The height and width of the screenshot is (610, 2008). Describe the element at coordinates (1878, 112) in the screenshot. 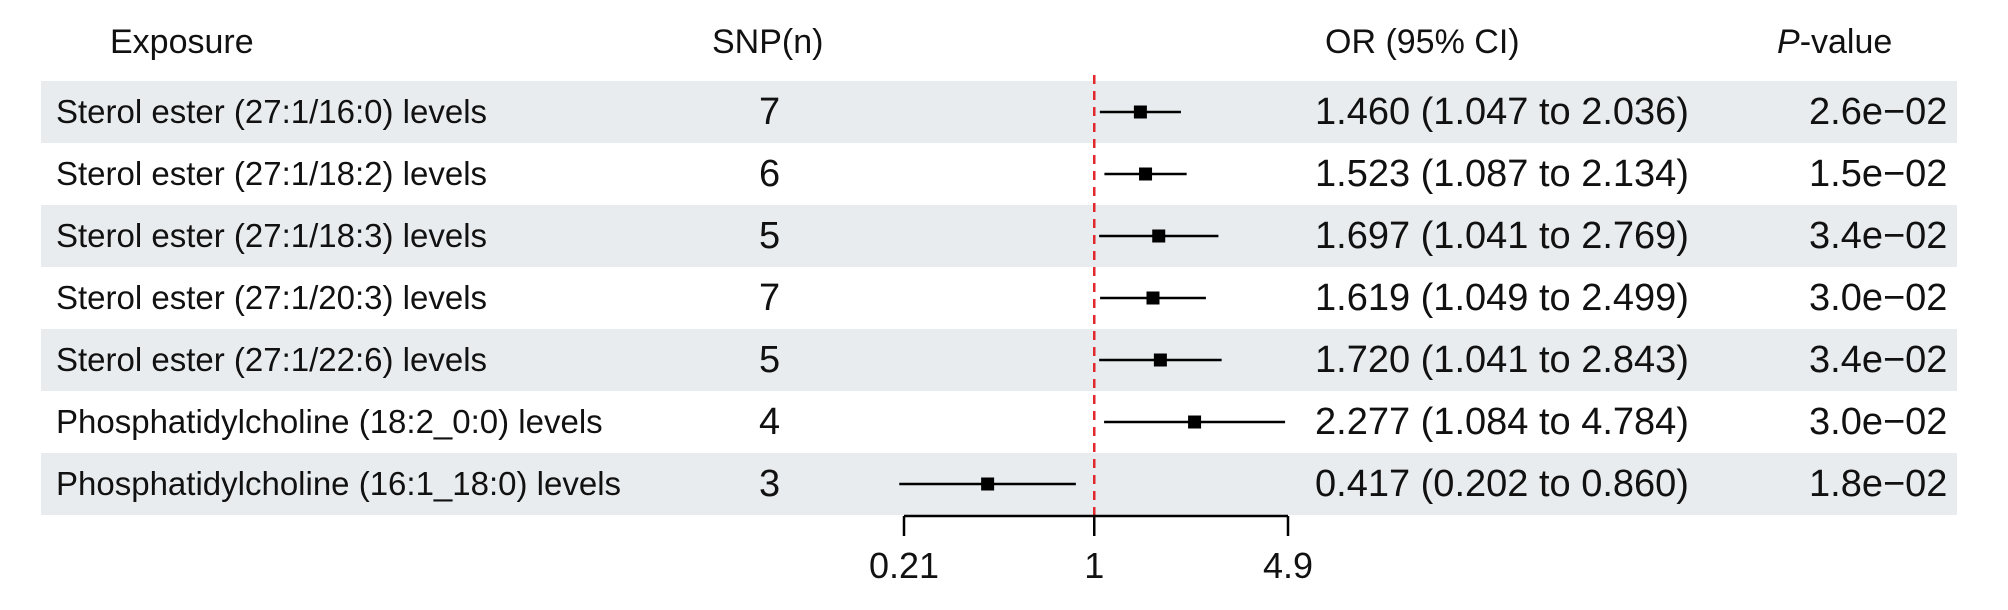

I see `p-value: 2.6e−02` at that location.